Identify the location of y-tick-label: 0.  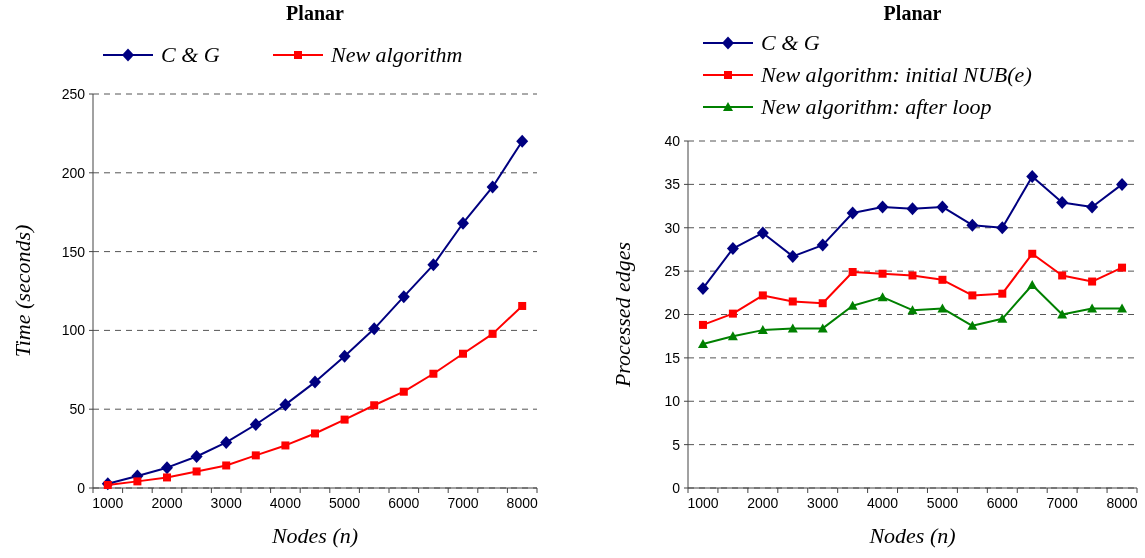
(676, 487).